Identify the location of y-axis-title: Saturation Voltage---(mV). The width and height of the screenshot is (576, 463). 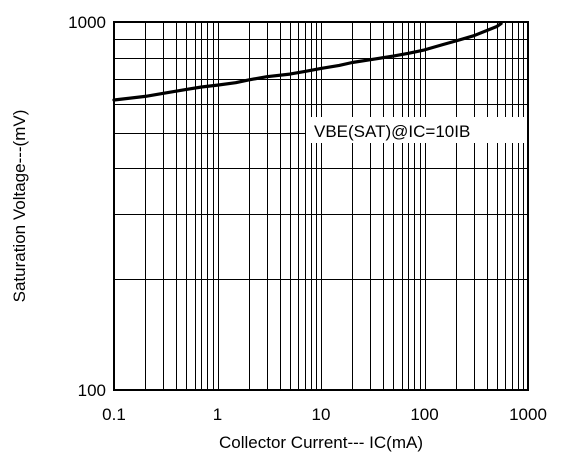
(19, 206).